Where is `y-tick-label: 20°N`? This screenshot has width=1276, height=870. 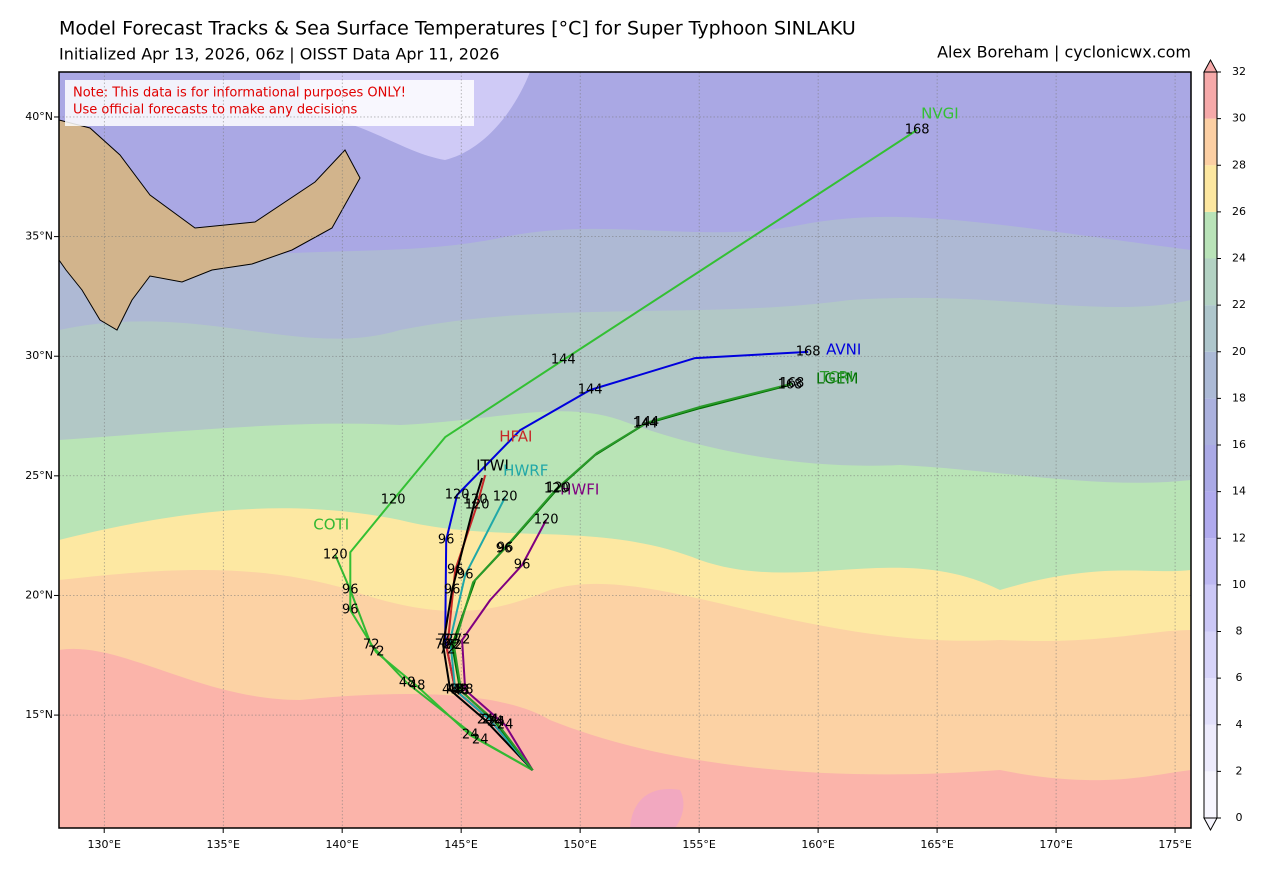
y-tick-label: 20°N is located at coordinates (39, 594).